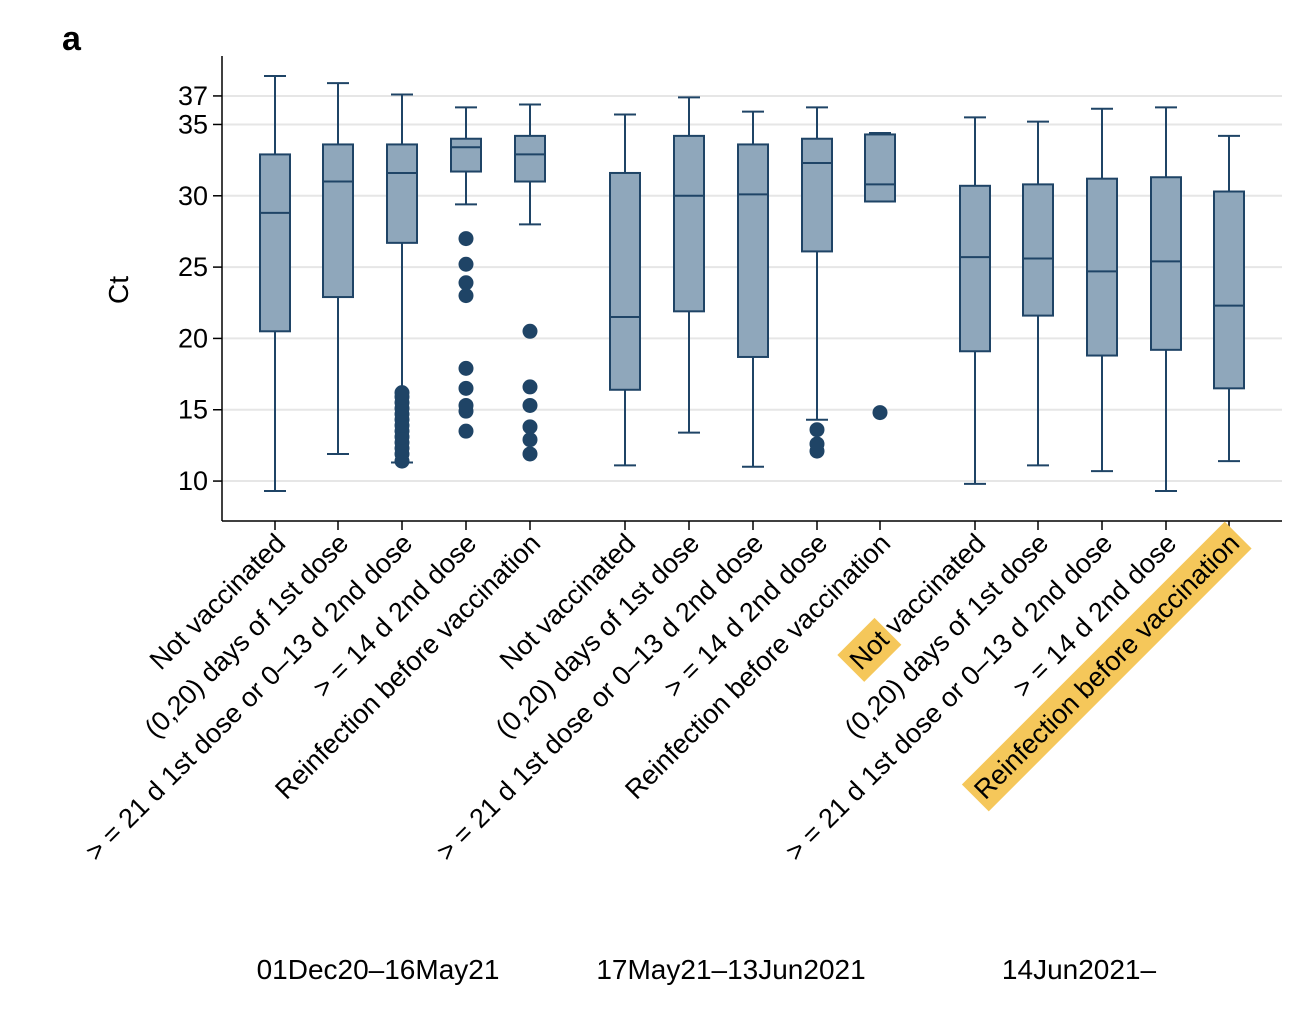  Describe the element at coordinates (193, 124) in the screenshot. I see `y-tick-label: 35` at that location.